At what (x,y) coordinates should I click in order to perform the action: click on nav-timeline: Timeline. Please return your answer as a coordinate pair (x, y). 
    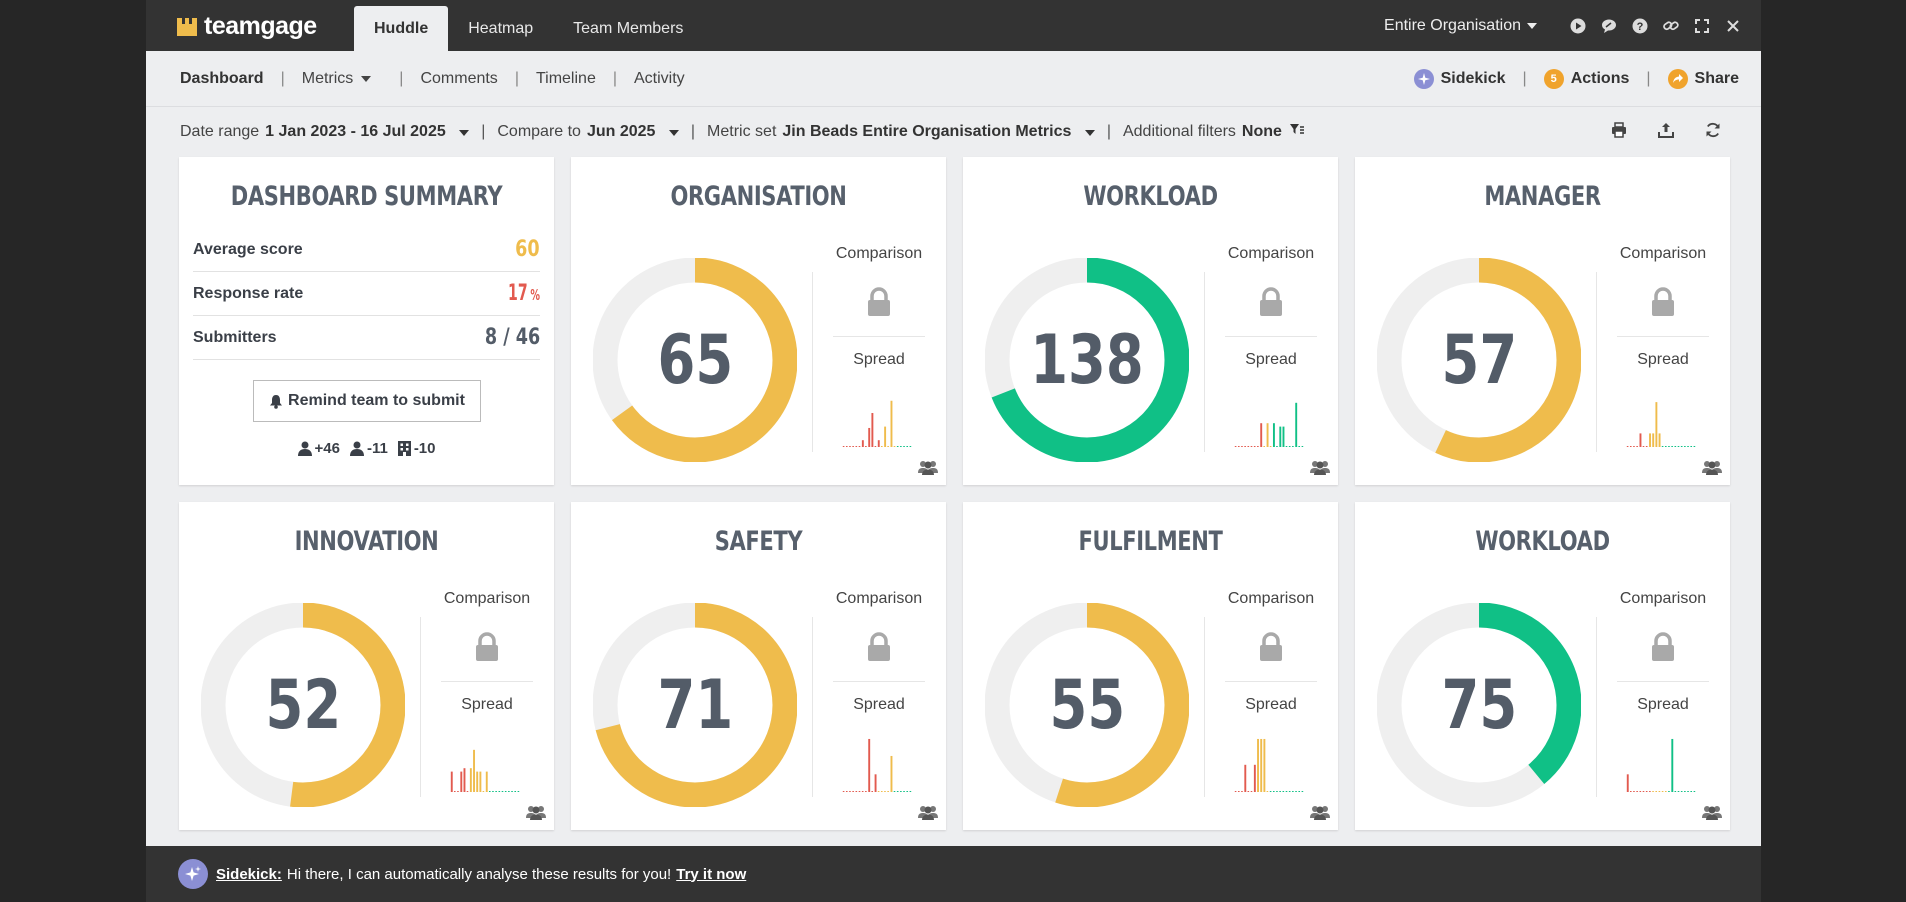
    Looking at the image, I should click on (565, 78).